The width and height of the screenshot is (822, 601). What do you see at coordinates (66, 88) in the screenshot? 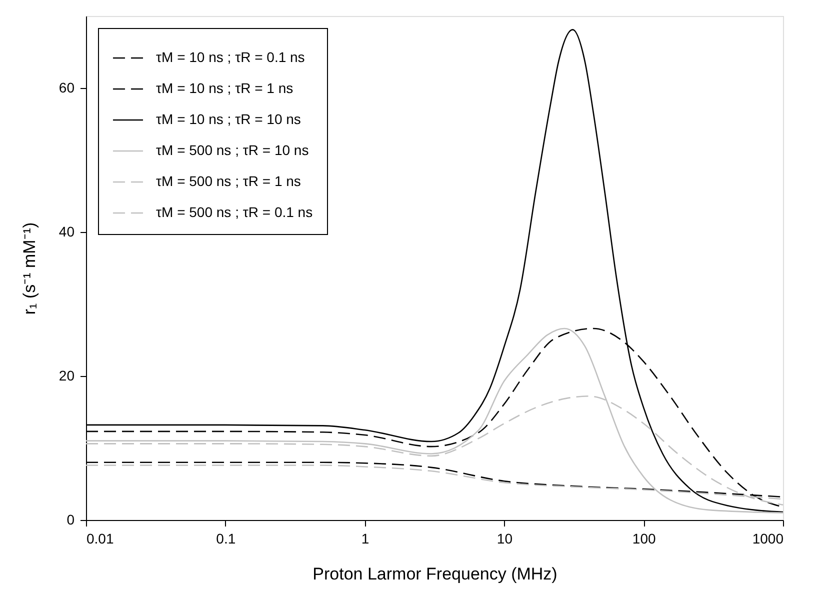
I see `y-tick-label: 60` at bounding box center [66, 88].